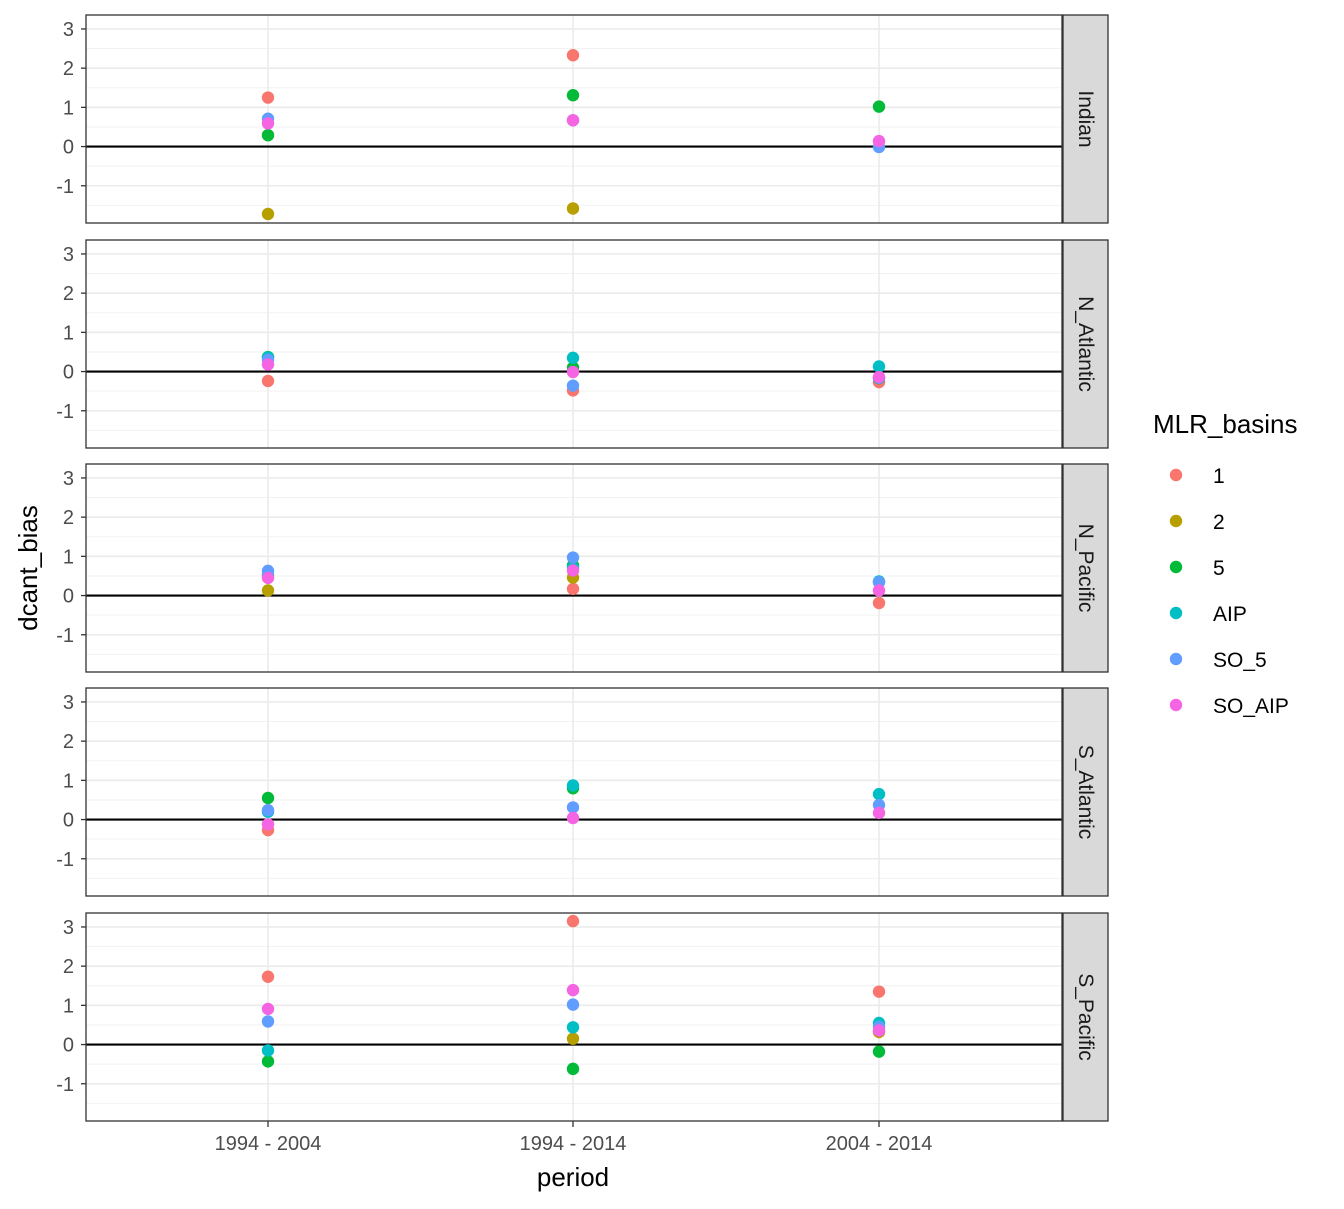 This screenshot has width=1344, height=1209. Describe the element at coordinates (1219, 568) in the screenshot. I see `legend-label: 5` at that location.